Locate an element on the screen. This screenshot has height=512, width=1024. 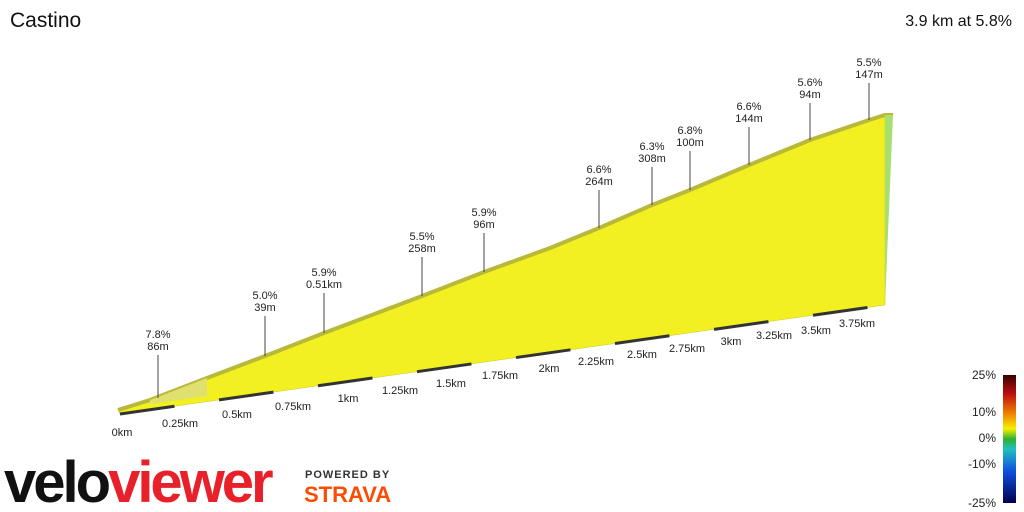
gradient-legend: 25% 10% 0% -10% -25% is located at coordinates (982, 439).